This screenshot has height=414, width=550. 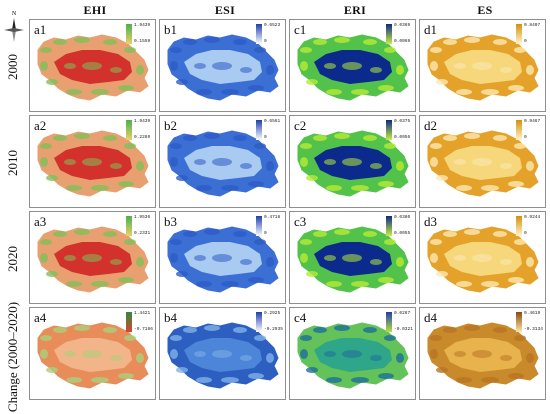 What do you see at coordinates (14, 14) in the screenshot?
I see `compass-letter: N` at bounding box center [14, 14].